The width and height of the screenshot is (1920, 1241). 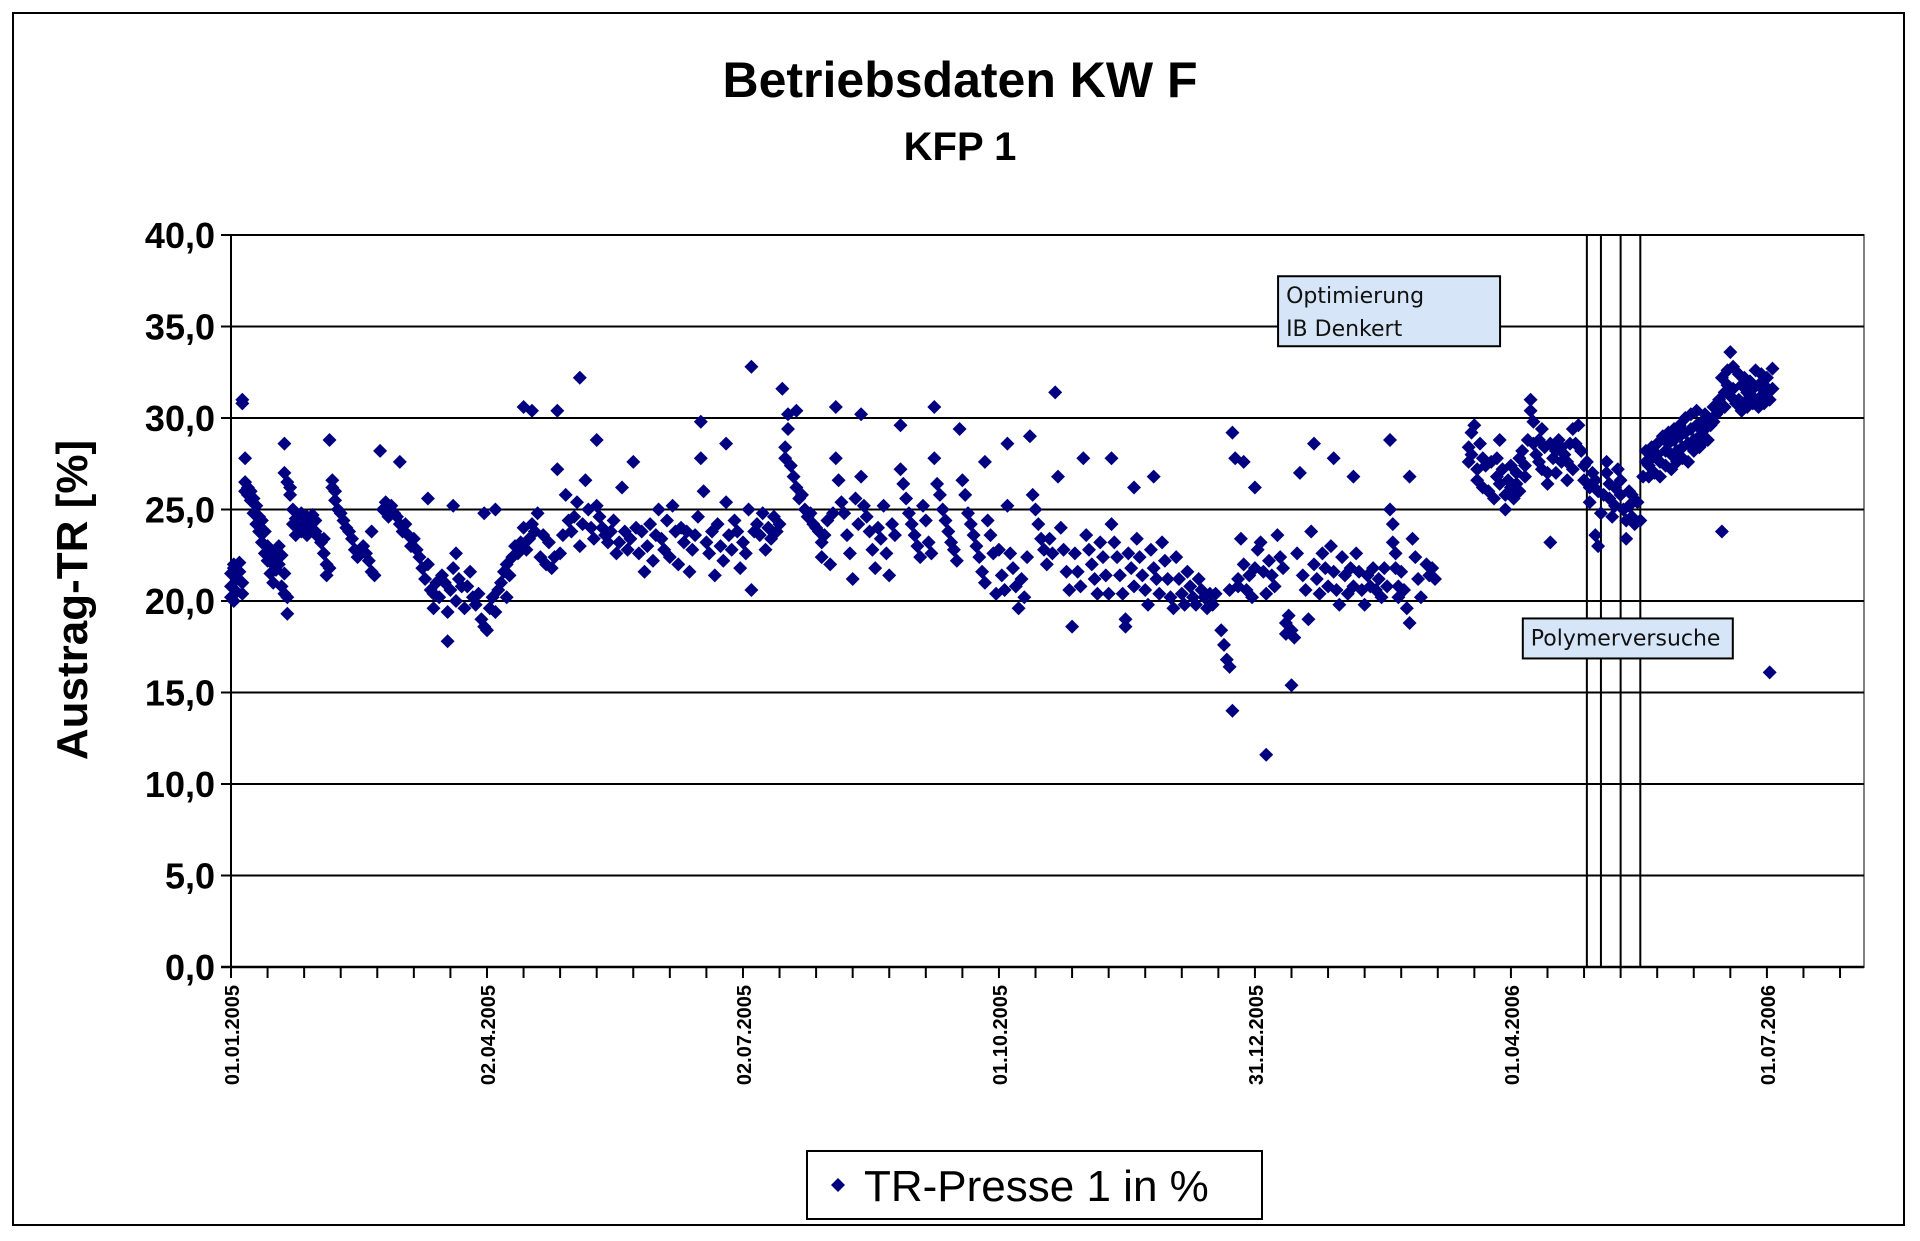 What do you see at coordinates (1505, 467) in the screenshot?
I see `annotations: Optimierung IB Denkert Polymerversuche` at bounding box center [1505, 467].